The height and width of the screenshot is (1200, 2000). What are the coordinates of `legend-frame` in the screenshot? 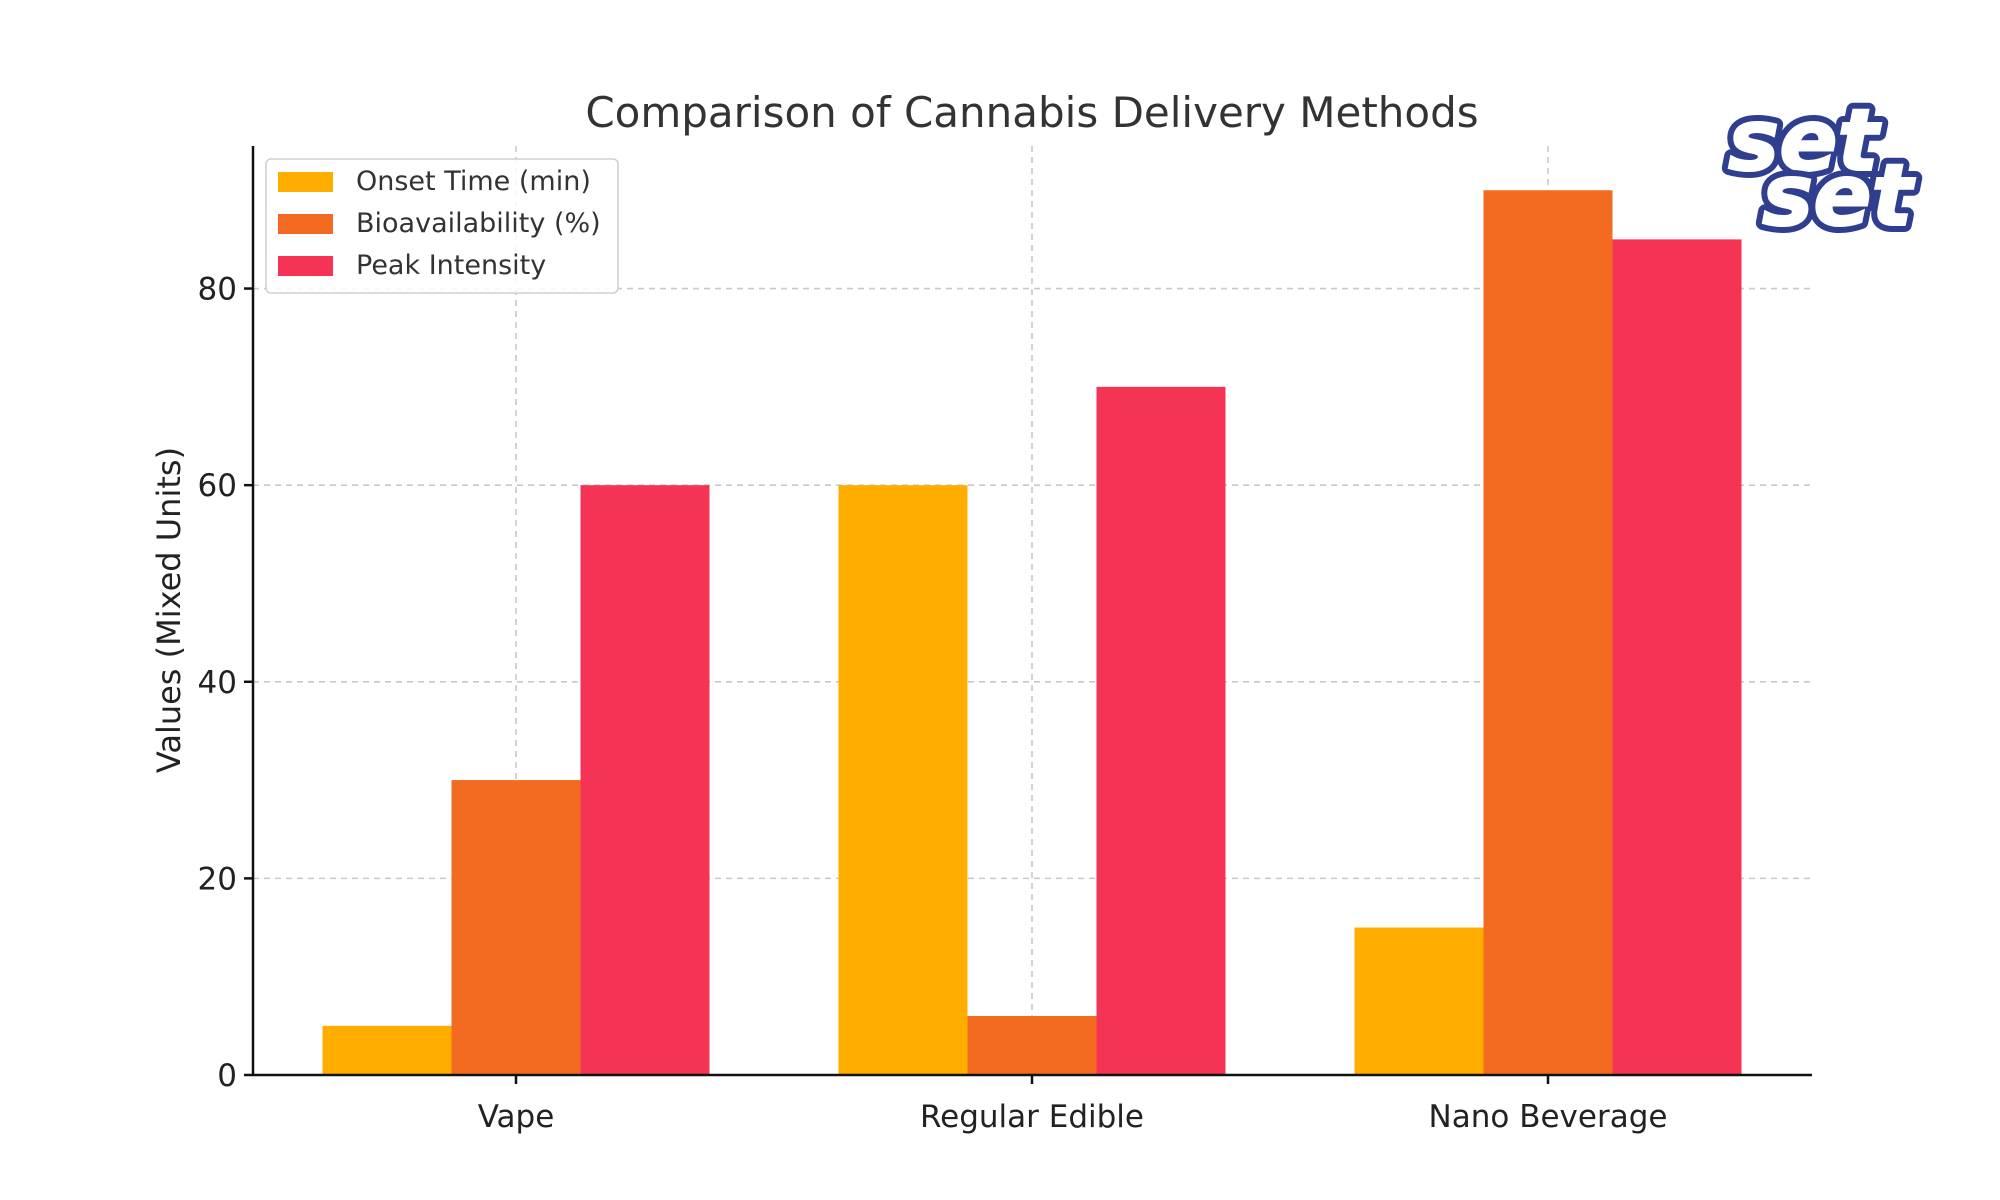 It's located at (442, 226).